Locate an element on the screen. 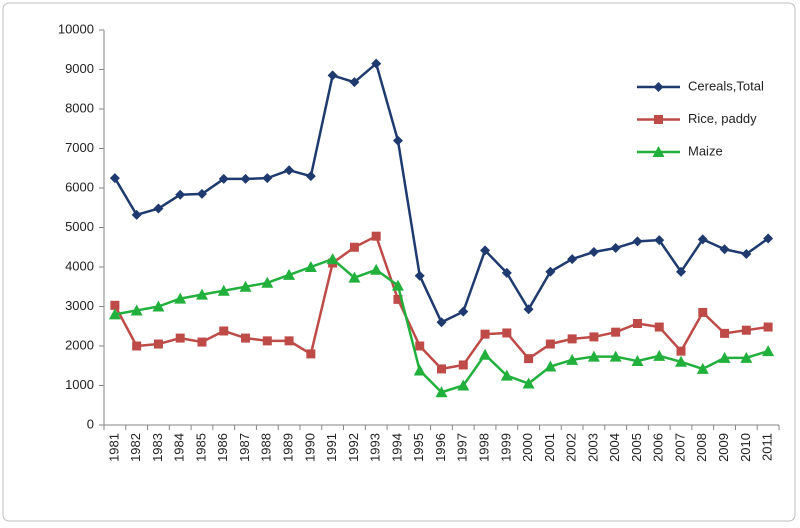 Image resolution: width=800 pixels, height=528 pixels. x-tick-label: 1983 is located at coordinates (157, 447).